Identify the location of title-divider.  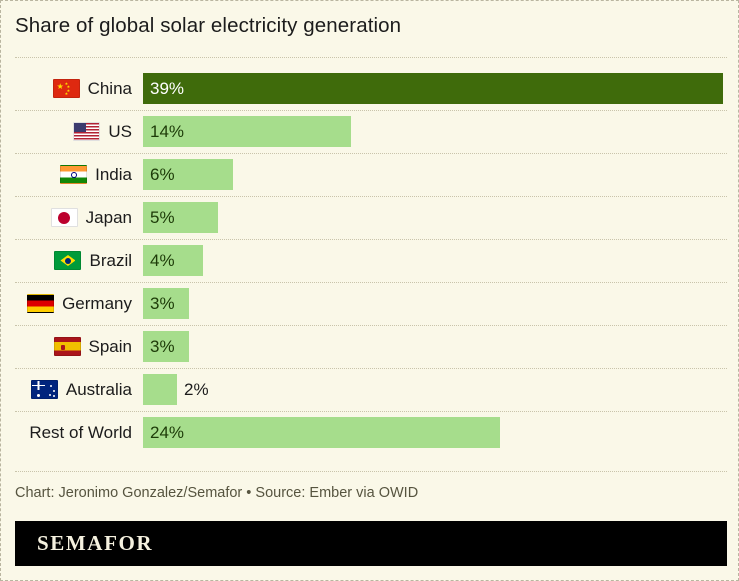
(371, 57).